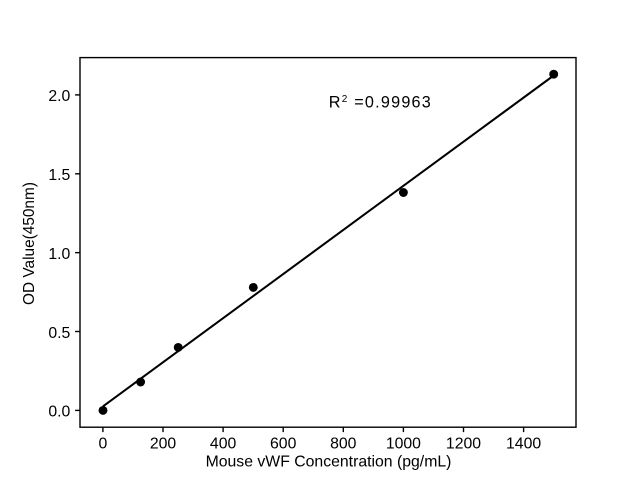  Describe the element at coordinates (343, 444) in the screenshot. I see `svg-text: 800` at that location.